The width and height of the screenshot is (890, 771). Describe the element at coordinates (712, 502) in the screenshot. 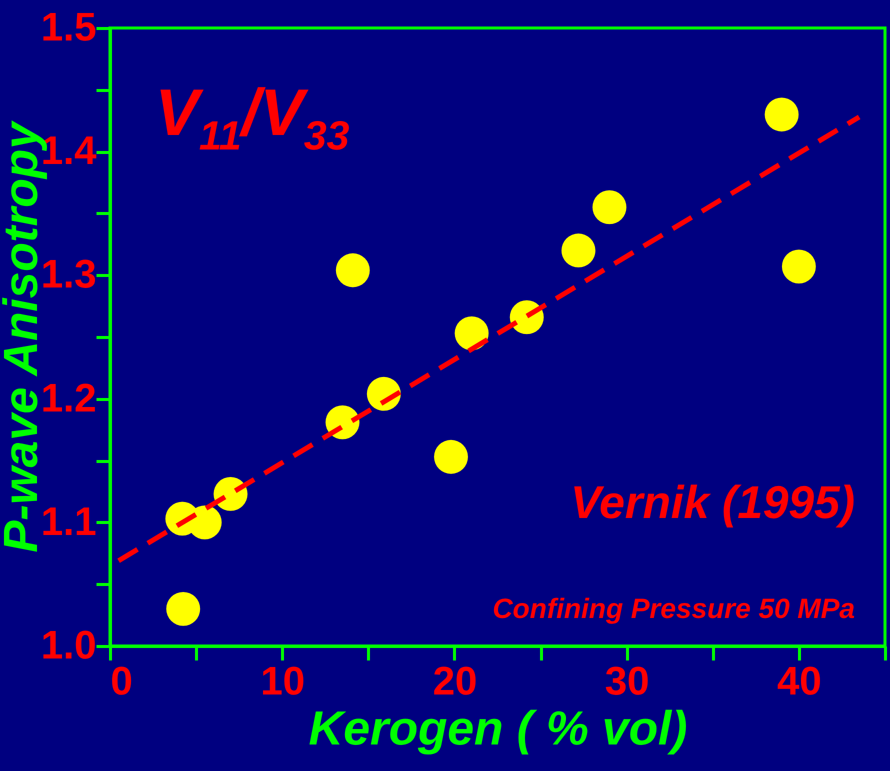

I see `annotation: Vernik (1995)` at that location.